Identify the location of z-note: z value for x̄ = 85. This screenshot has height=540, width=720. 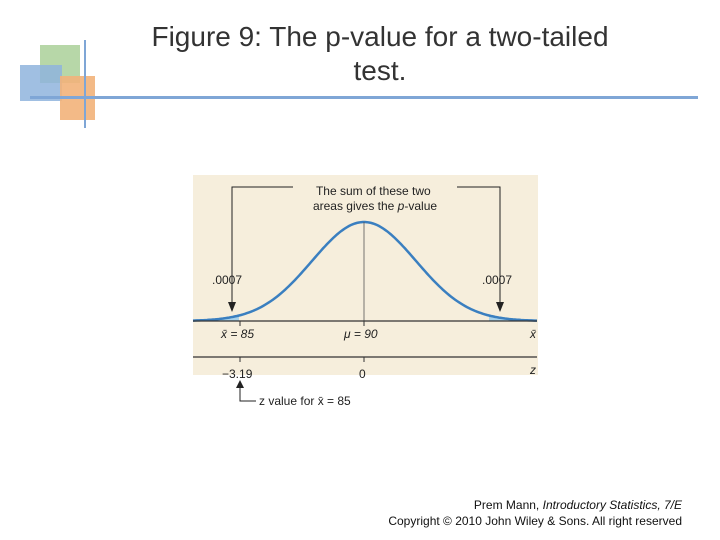
(305, 401).